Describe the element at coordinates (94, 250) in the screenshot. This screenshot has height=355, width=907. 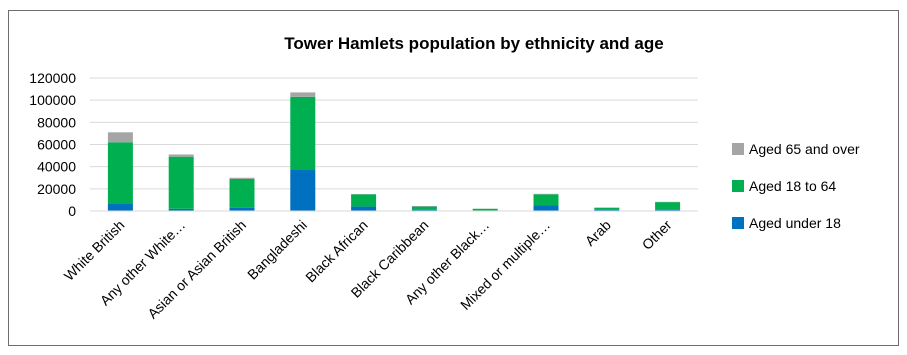
I see `x-tick-label: White British` at that location.